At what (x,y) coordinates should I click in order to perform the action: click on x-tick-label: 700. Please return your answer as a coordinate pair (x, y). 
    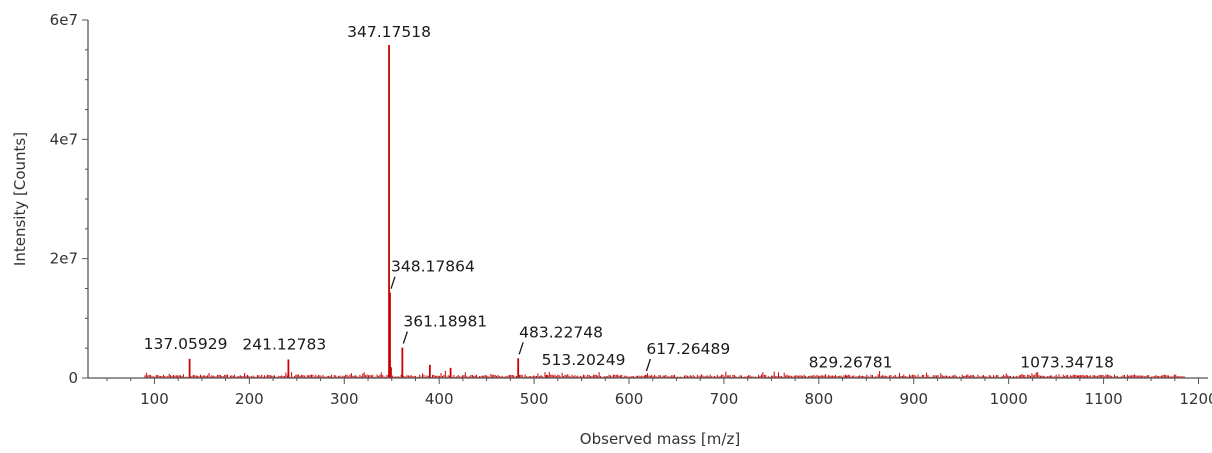
    Looking at the image, I should click on (724, 399).